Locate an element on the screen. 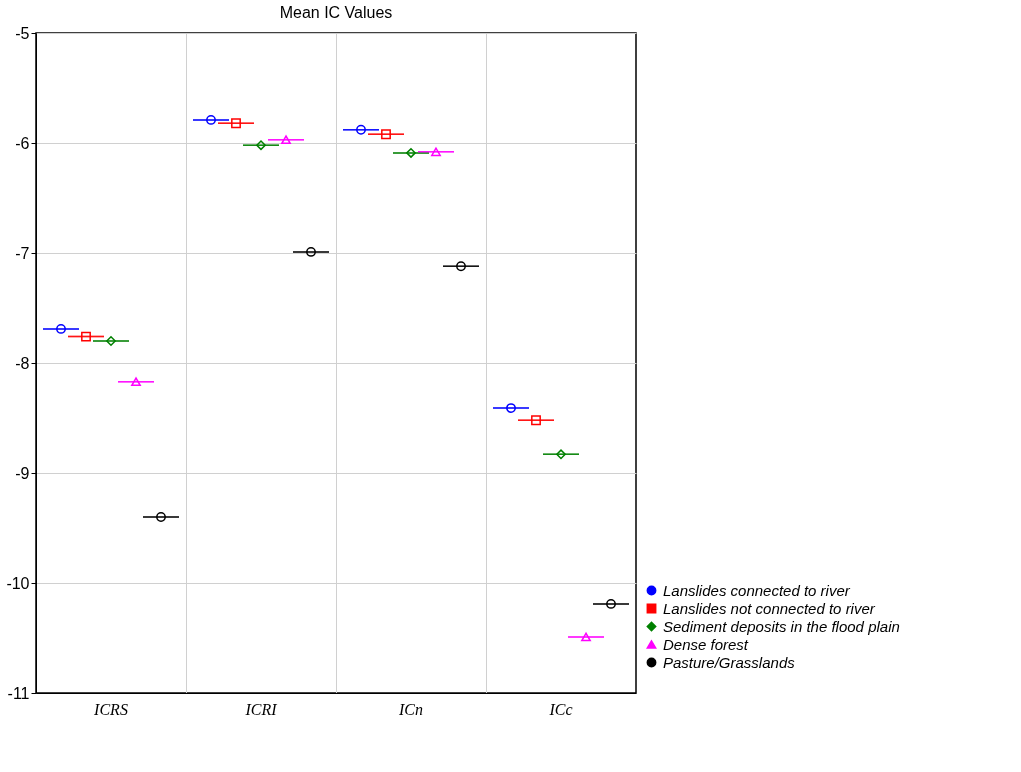  legend-label: Pasture/Grasslands is located at coordinates (729, 662).